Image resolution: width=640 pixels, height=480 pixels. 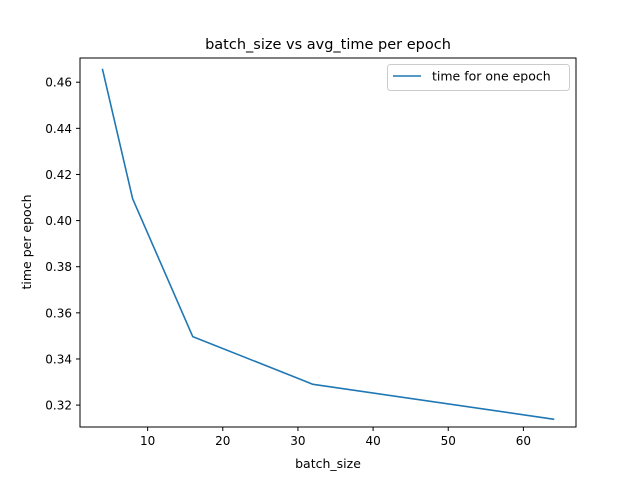 I want to click on x-tick-label: 60, so click(x=523, y=441).